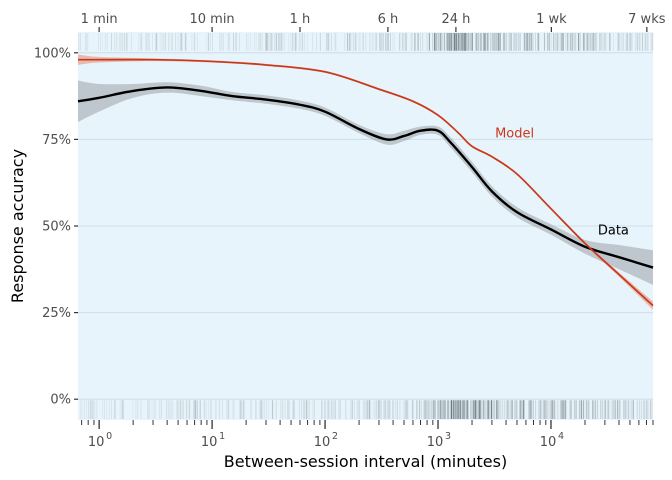 The width and height of the screenshot is (672, 480). What do you see at coordinates (211, 19) in the screenshot?
I see `top-axis-label: 10 min` at bounding box center [211, 19].